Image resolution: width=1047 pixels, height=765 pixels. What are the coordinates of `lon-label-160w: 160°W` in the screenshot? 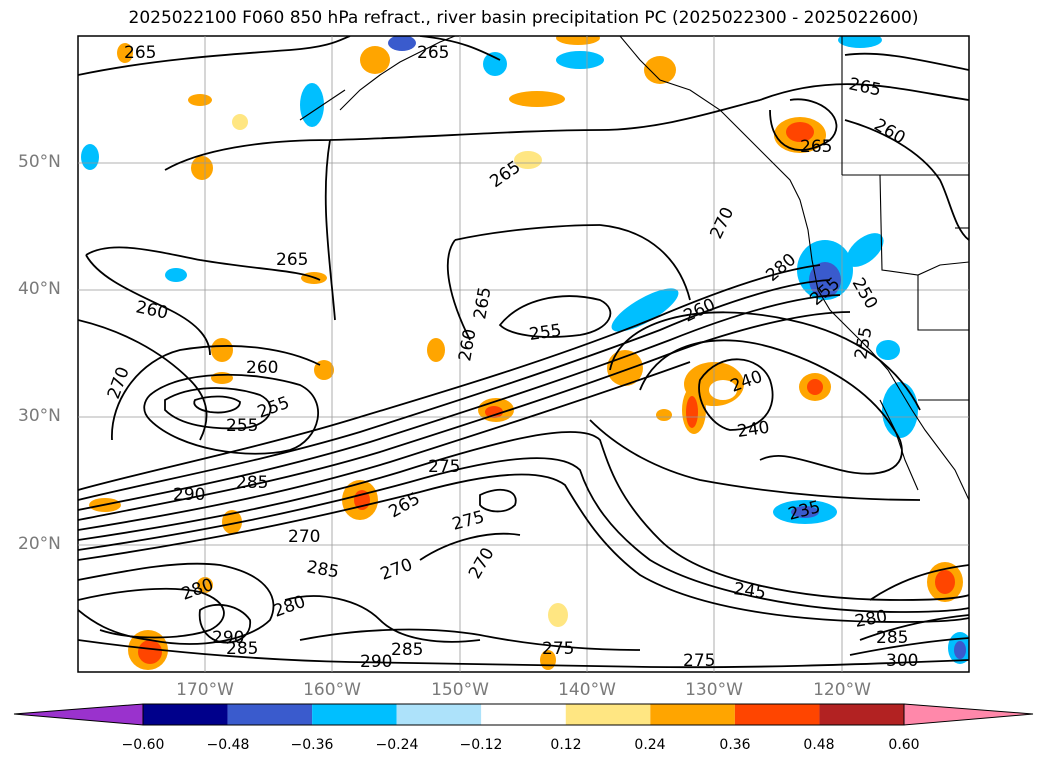 It's located at (332, 690).